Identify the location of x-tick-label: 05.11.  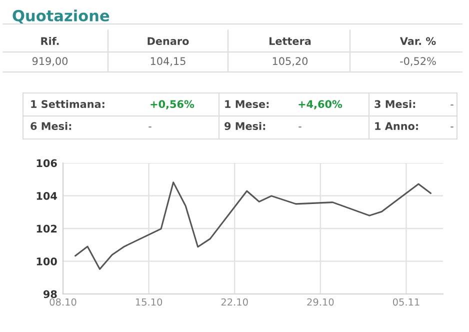
(406, 302).